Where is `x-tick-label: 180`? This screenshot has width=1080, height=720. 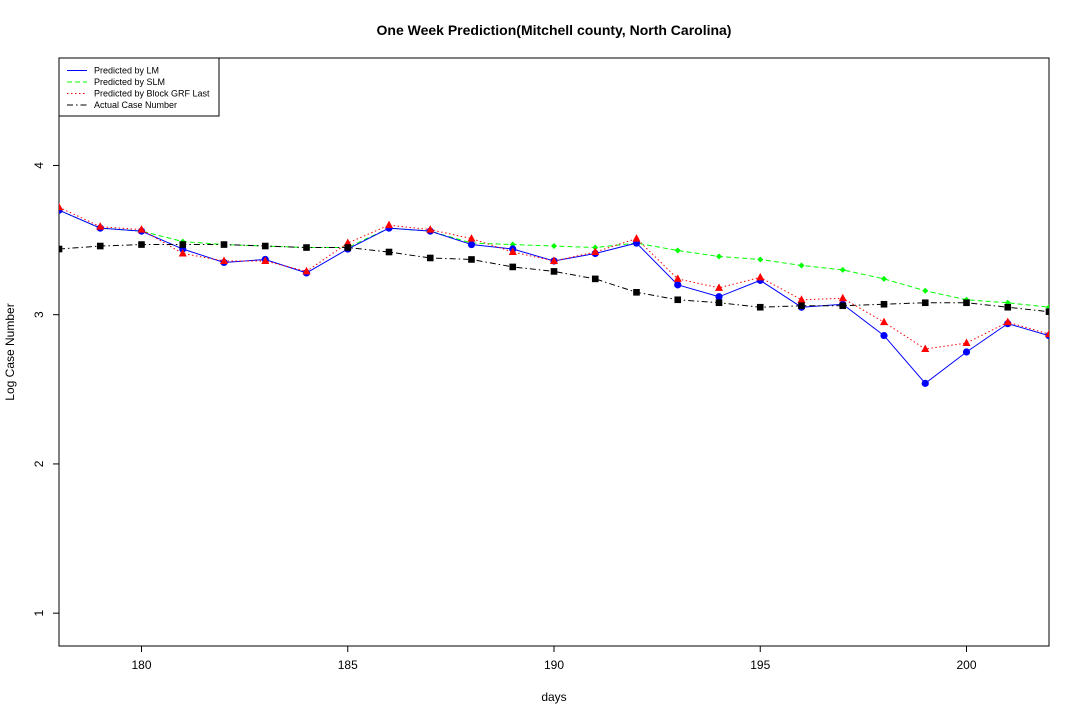
x-tick-label: 180 is located at coordinates (141, 665).